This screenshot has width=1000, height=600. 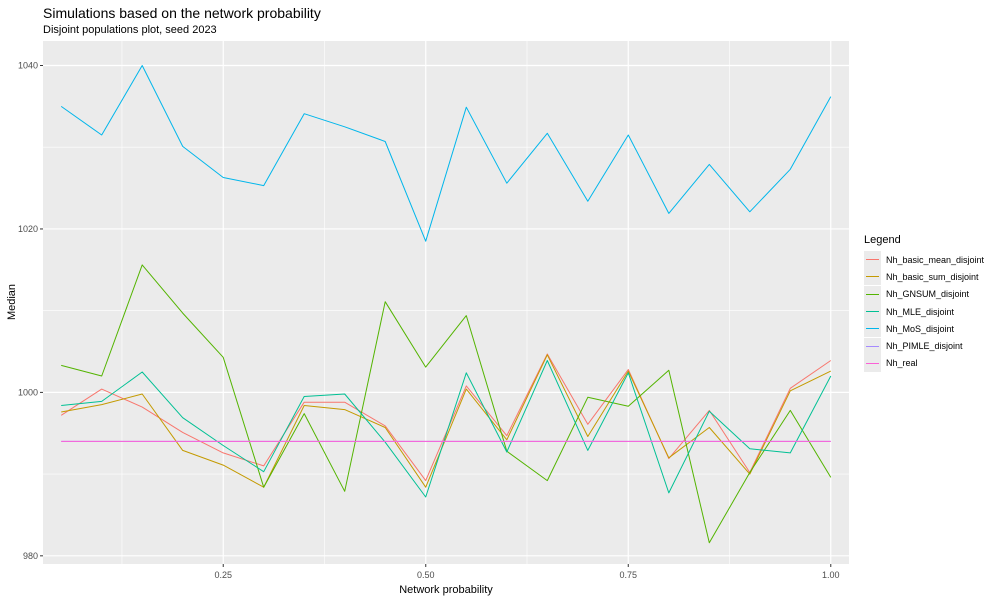 I want to click on legend-title: Legend, so click(x=882, y=240).